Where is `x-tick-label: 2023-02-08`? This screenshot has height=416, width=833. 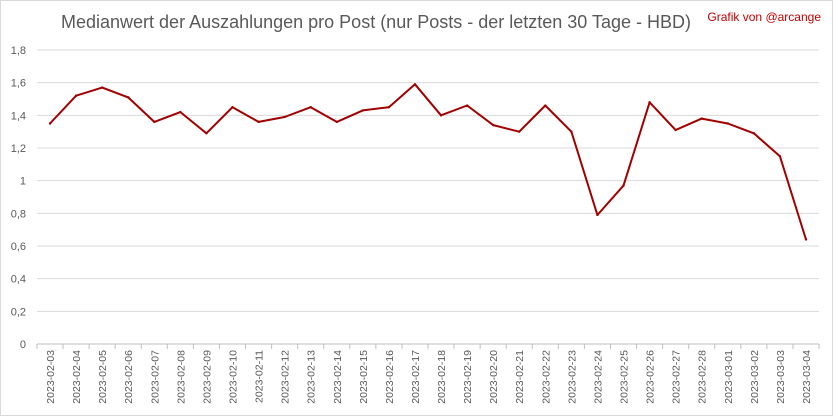 x-tick-label: 2023-02-08 is located at coordinates (181, 377).